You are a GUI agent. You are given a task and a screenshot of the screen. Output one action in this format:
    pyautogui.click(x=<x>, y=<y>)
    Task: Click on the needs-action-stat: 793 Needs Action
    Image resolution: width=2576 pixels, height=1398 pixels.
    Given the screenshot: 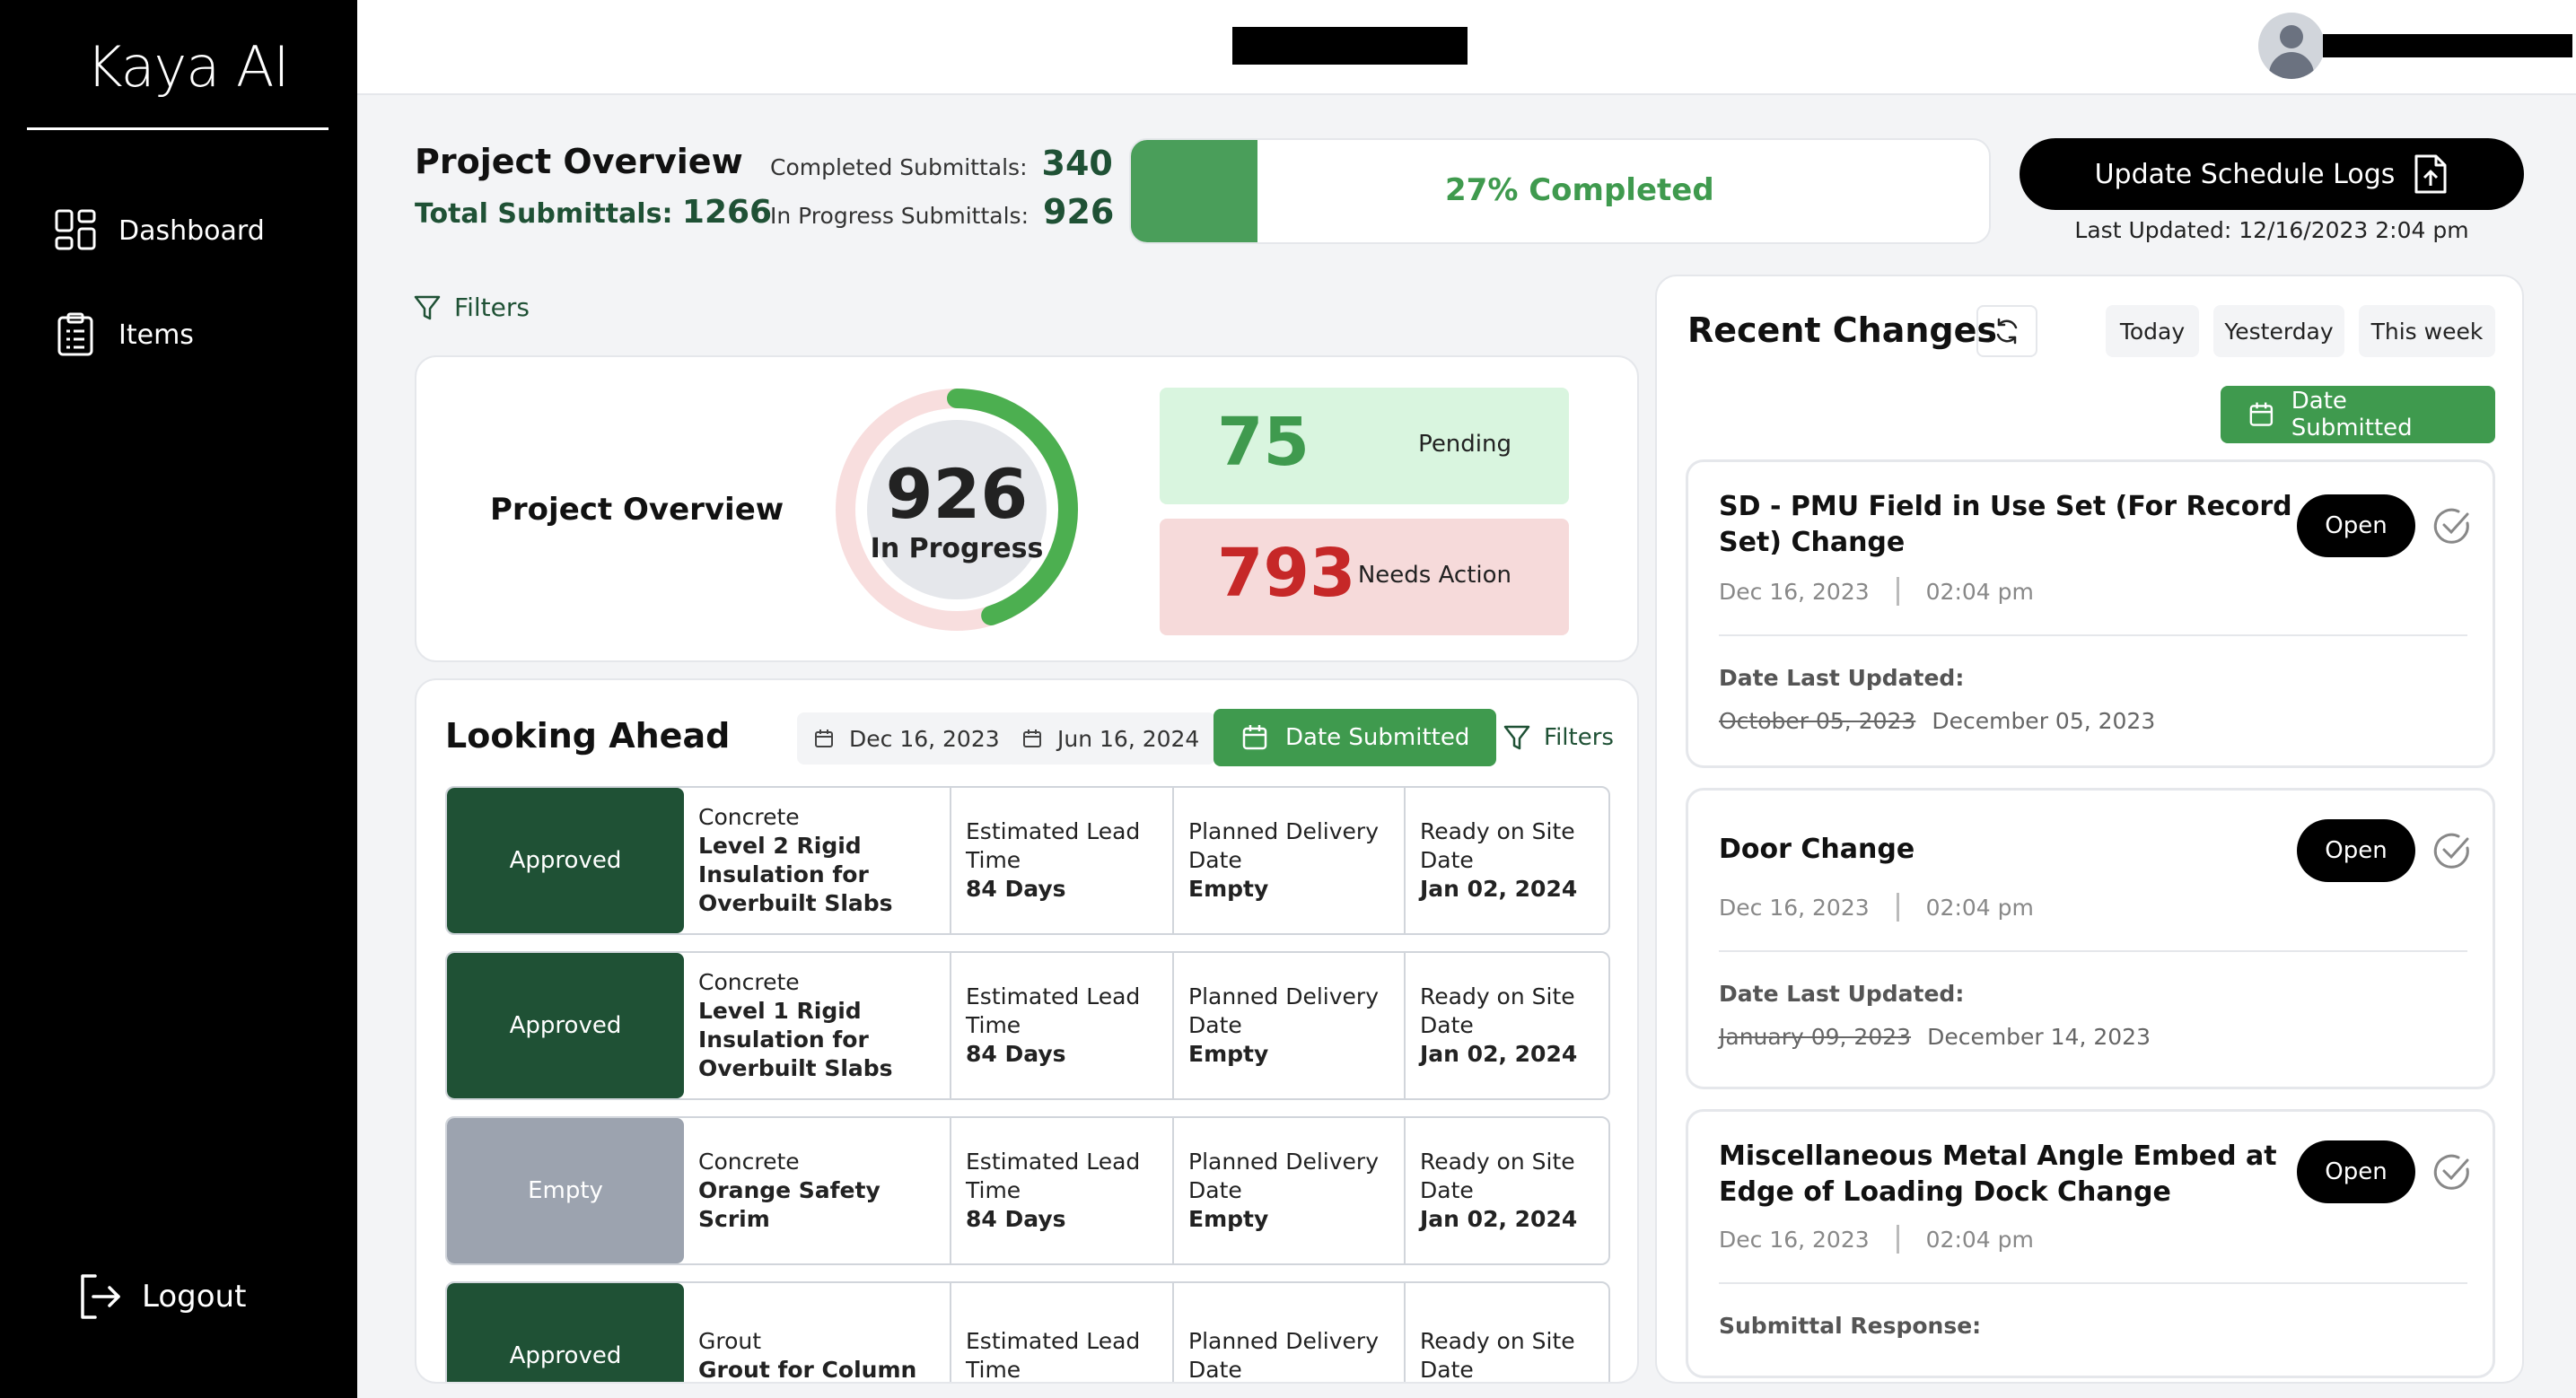 What is the action you would take?
    pyautogui.click(x=1364, y=577)
    